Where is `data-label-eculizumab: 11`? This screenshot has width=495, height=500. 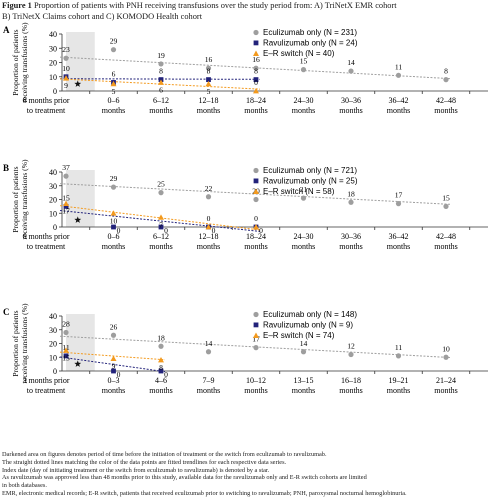
data-label-eculizumab: 11 is located at coordinates (399, 347).